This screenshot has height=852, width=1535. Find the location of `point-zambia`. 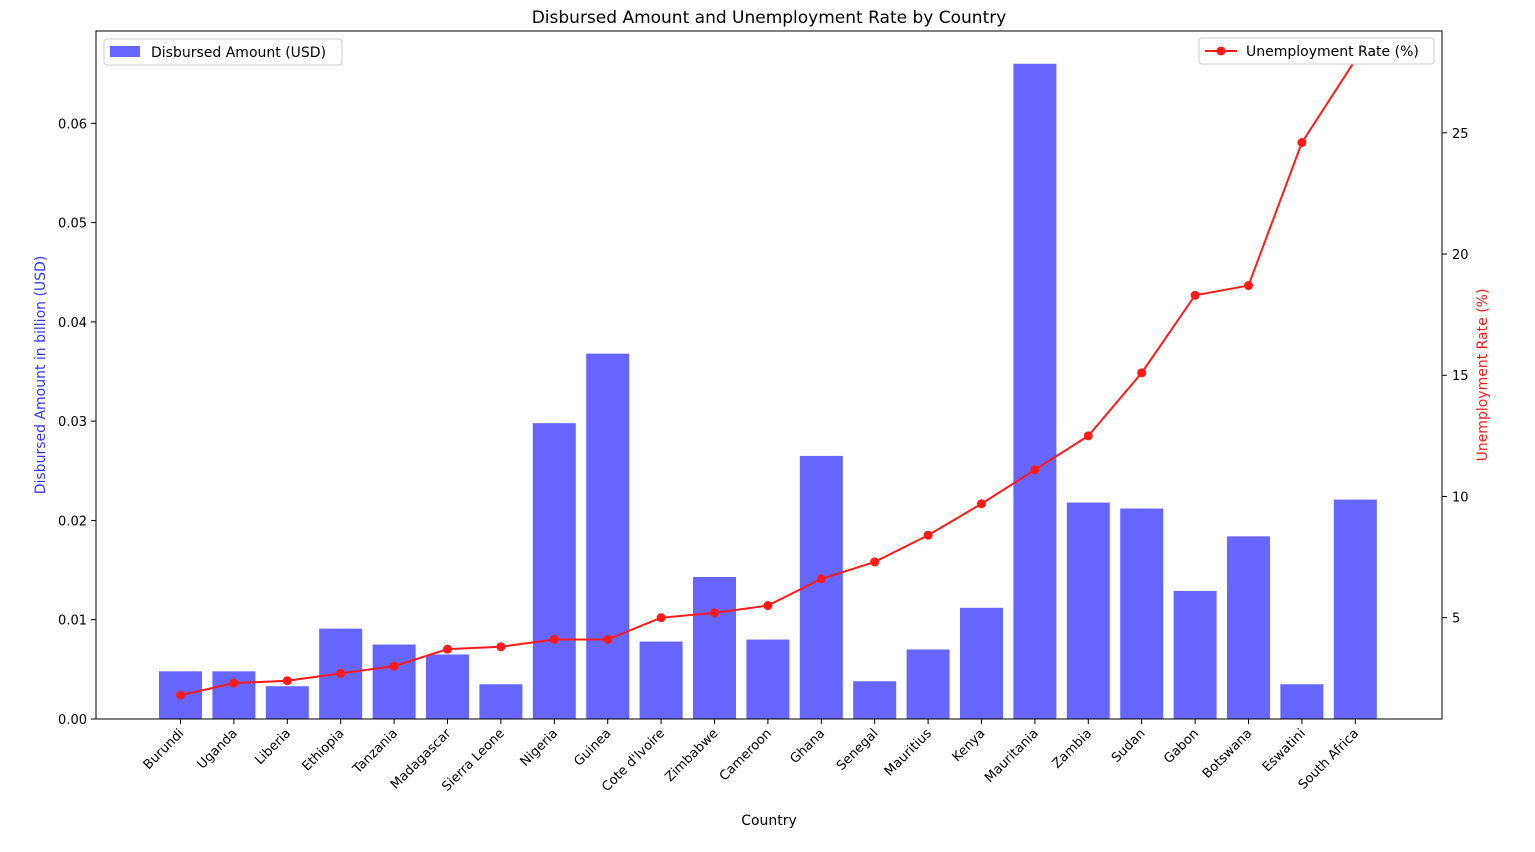

point-zambia is located at coordinates (1088, 436).